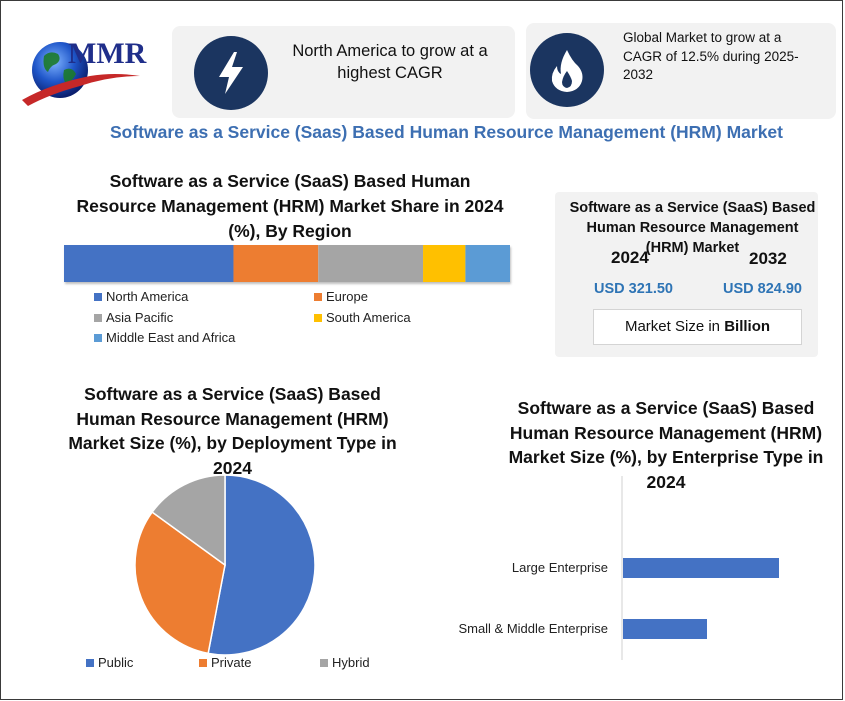  I want to click on region-segment-middle-east-and-africa, so click(487, 263).